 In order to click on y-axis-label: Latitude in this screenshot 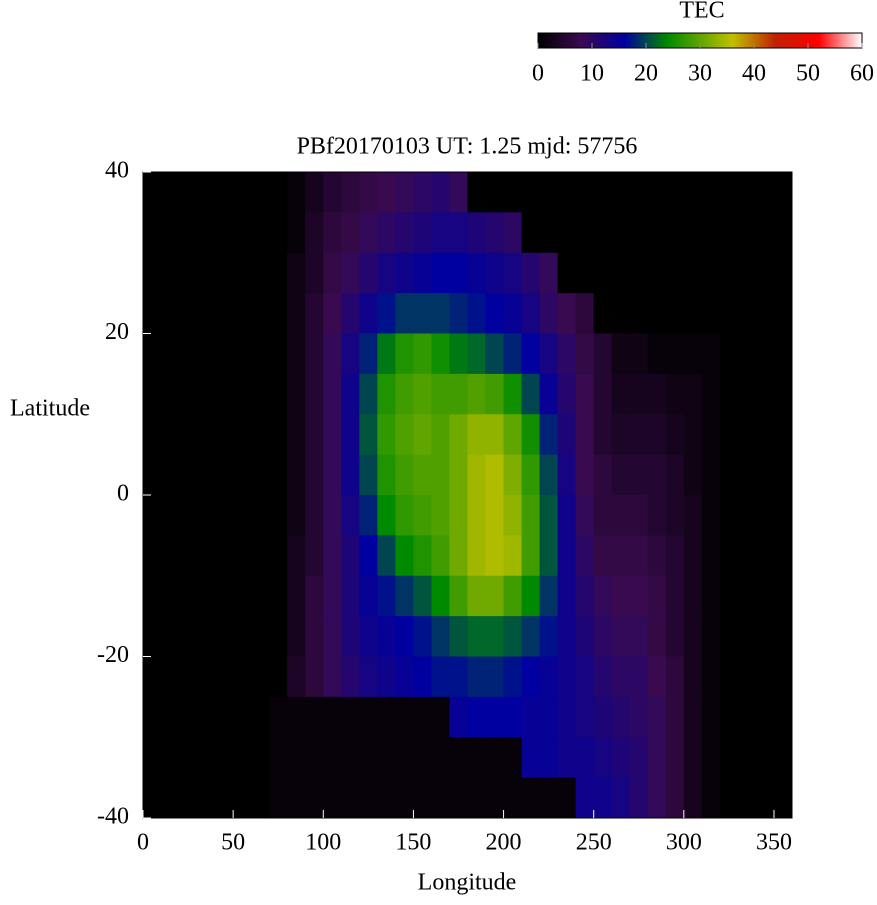, I will do `click(50, 409)`.